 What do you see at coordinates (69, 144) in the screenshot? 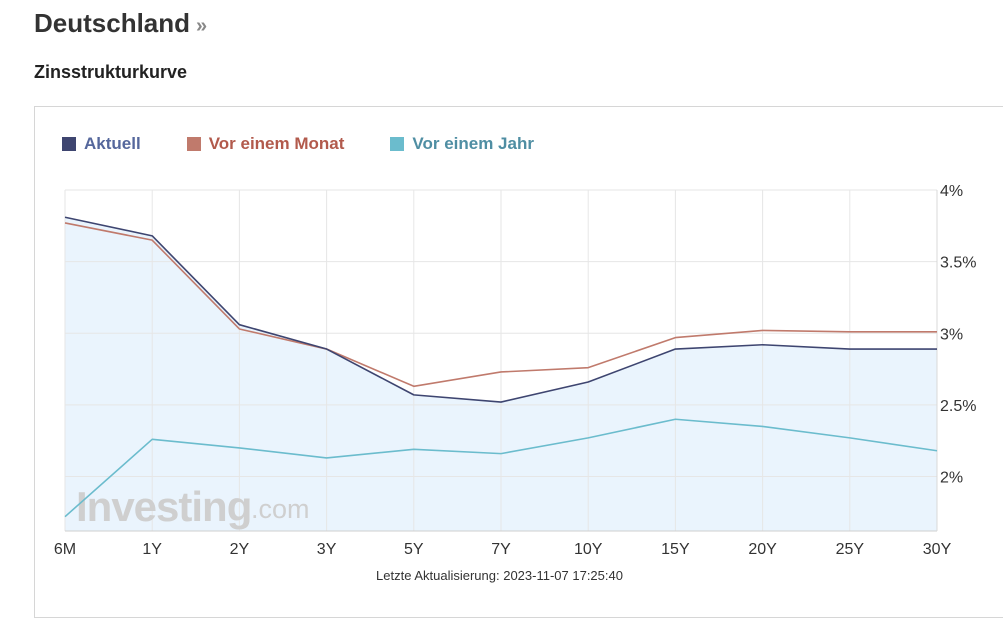
I see `legend-swatch-aktuell` at bounding box center [69, 144].